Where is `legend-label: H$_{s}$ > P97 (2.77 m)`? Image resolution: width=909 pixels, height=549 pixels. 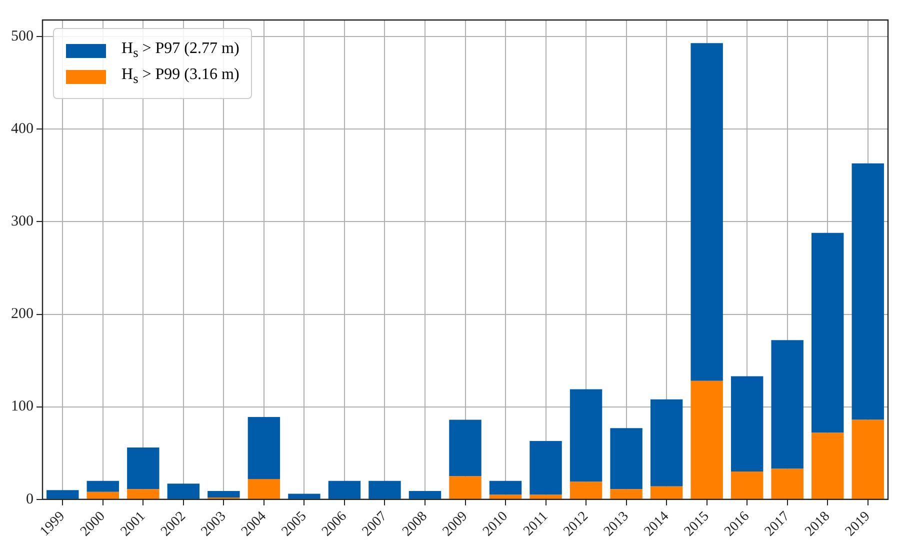
legend-label: H$_{s}$ > P97 (2.77 m) is located at coordinates (181, 51).